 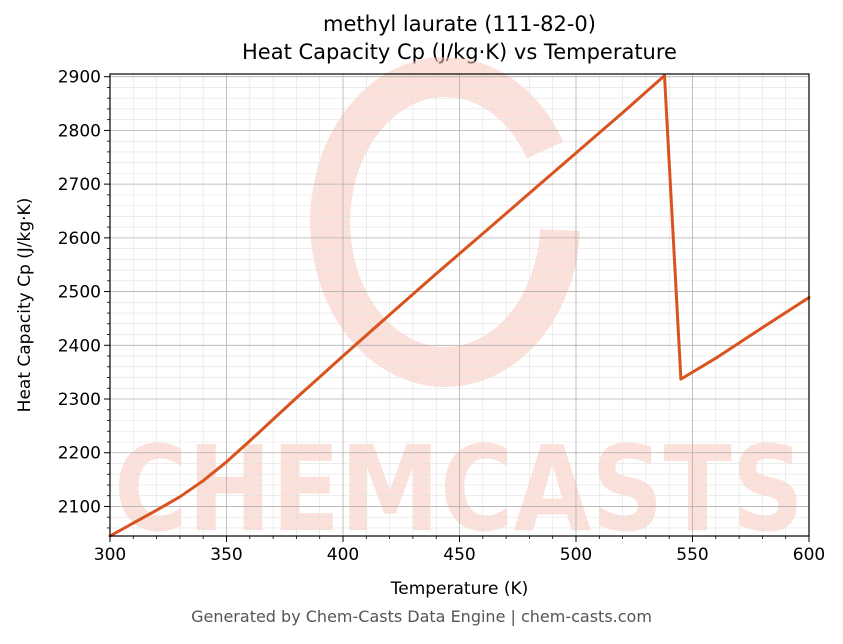 What do you see at coordinates (576, 555) in the screenshot?
I see `x-tick-label: 500` at bounding box center [576, 555].